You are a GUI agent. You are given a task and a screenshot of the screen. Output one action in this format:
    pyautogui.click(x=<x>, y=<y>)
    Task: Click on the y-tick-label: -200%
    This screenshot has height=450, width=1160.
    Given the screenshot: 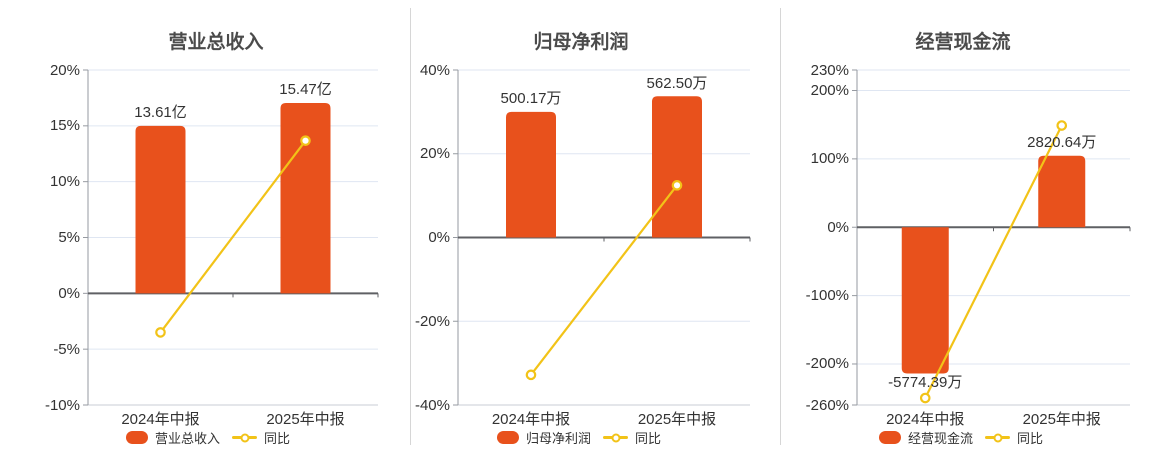 What is the action you would take?
    pyautogui.click(x=827, y=364)
    